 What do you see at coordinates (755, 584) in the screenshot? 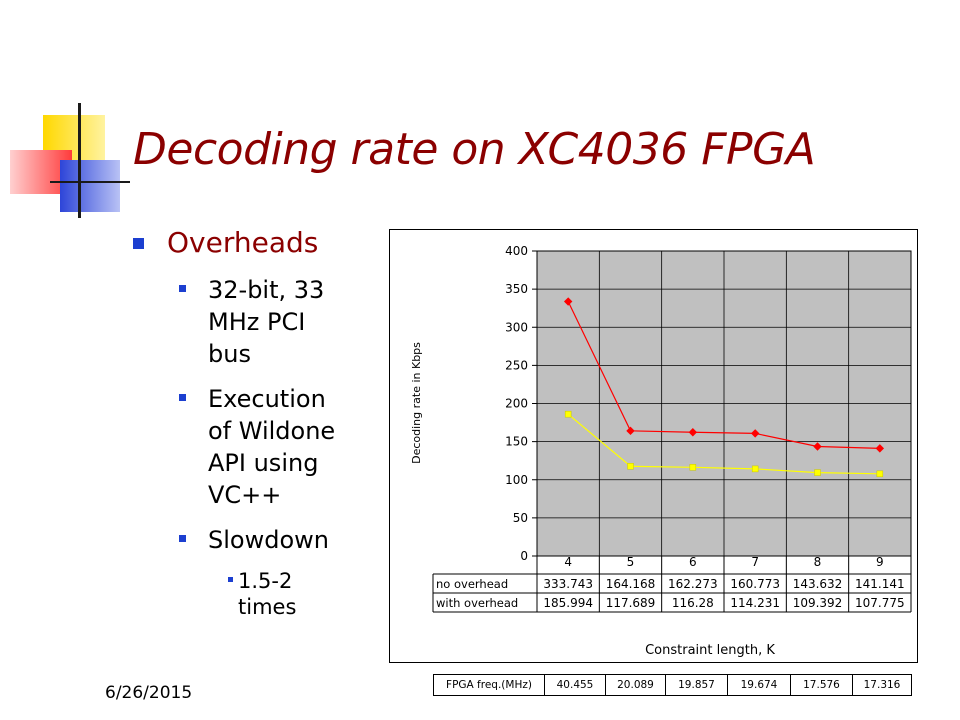
I see `data-label: 160.773` at bounding box center [755, 584].